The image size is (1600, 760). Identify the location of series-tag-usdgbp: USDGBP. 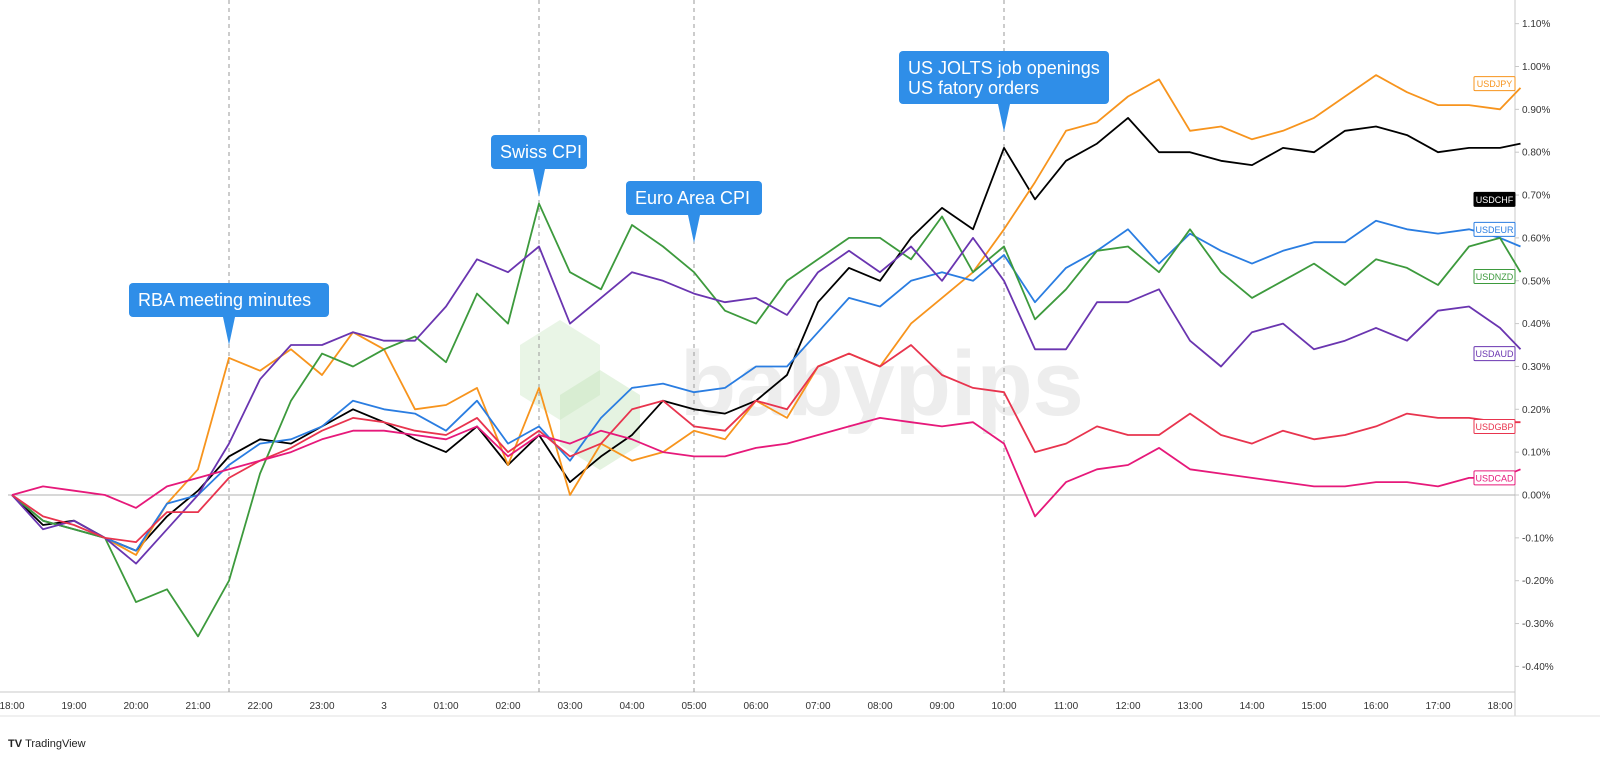
(1494, 426).